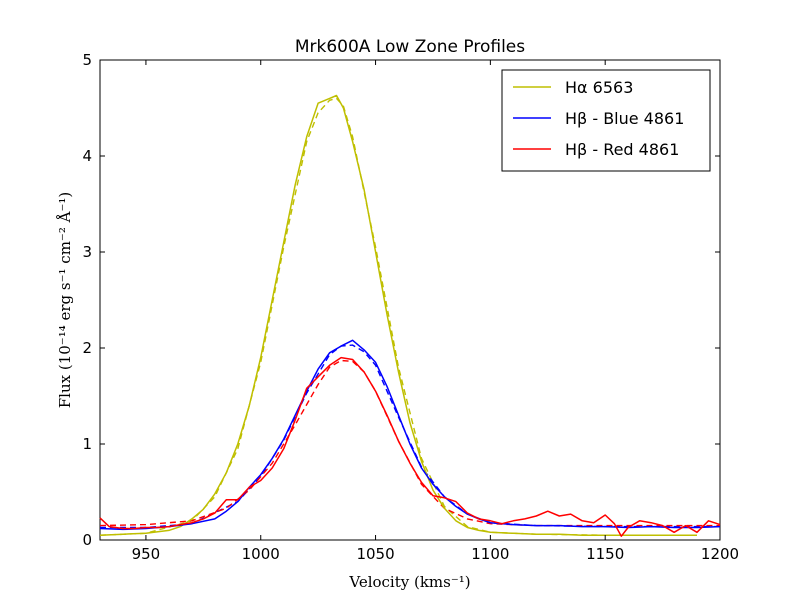  What do you see at coordinates (87, 444) in the screenshot?
I see `y-tick-label: 1` at bounding box center [87, 444].